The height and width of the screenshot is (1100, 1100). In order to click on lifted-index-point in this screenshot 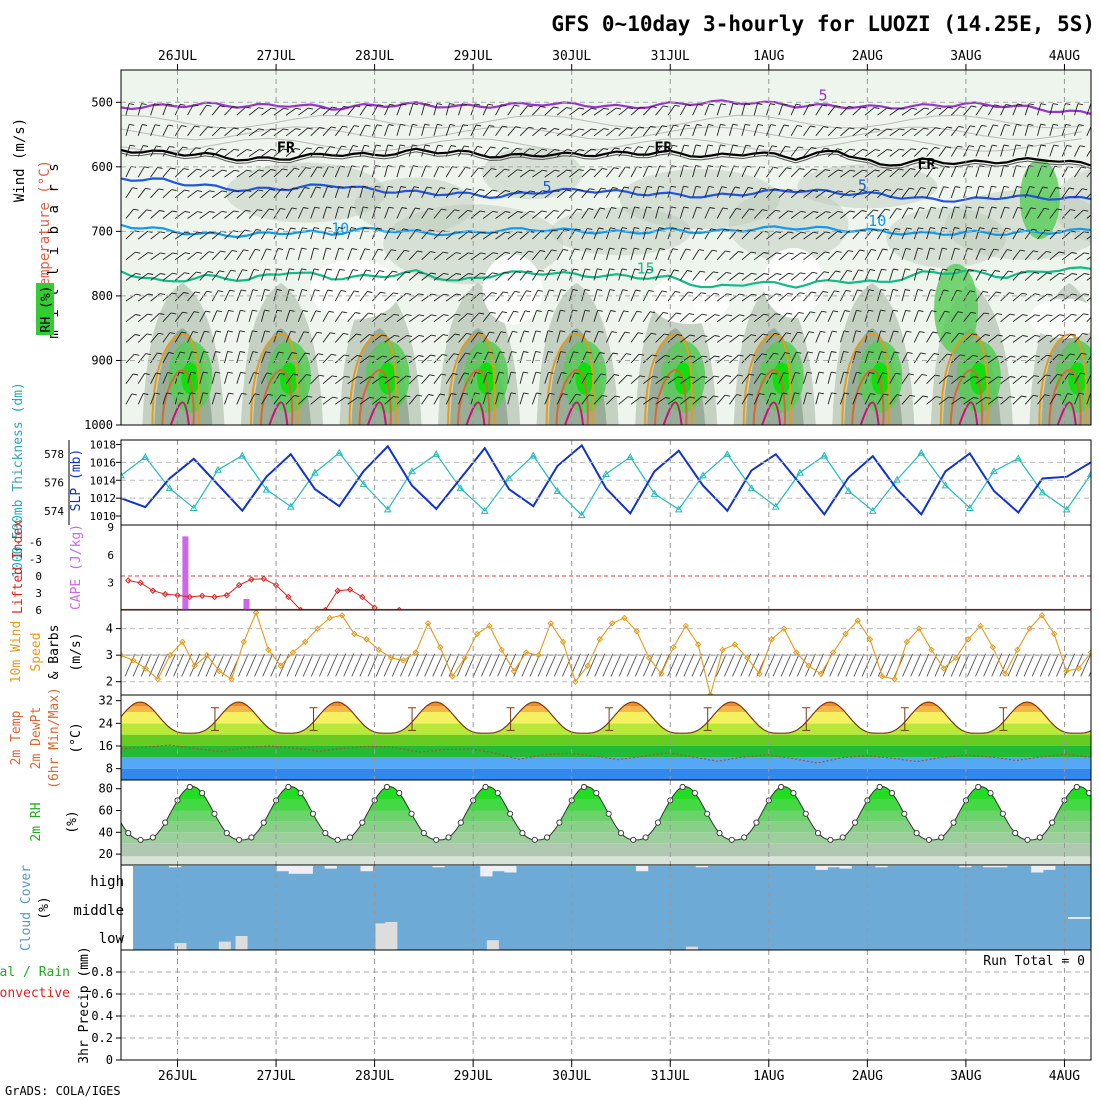, I will do `click(214, 597)`.